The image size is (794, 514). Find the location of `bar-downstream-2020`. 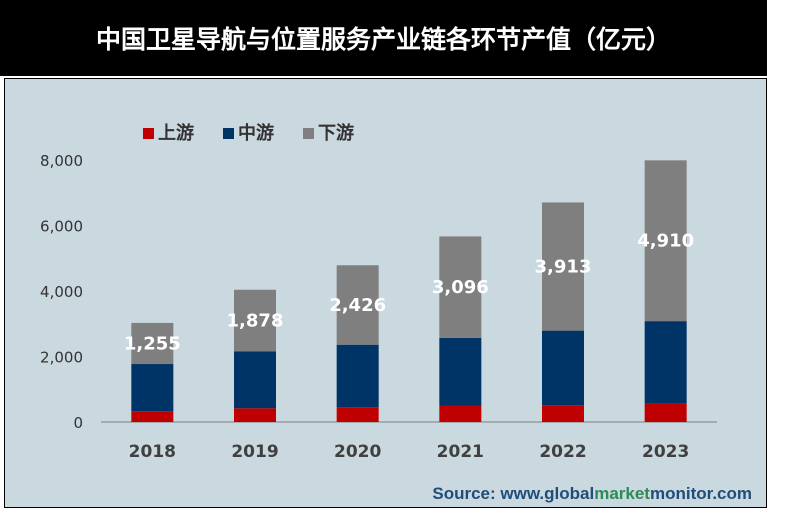

bar-downstream-2020 is located at coordinates (357, 305).